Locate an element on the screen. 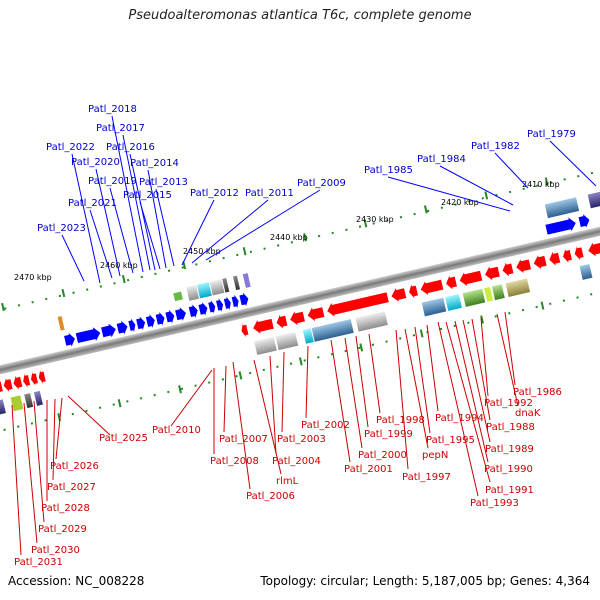  forward-gene-label: Patl_1979 is located at coordinates (551, 134).